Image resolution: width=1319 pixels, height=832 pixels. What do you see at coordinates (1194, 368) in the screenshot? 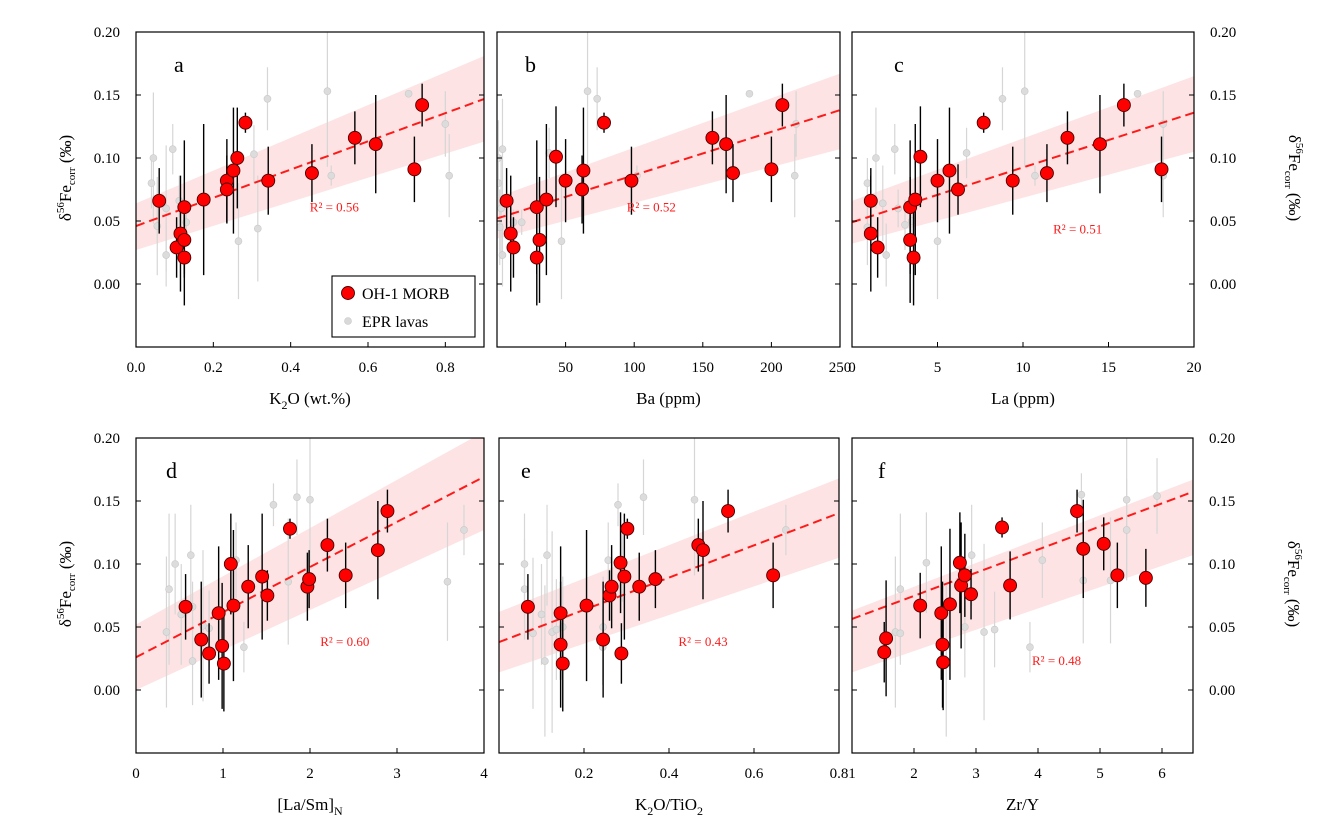
I see `x-tick-label: 20` at bounding box center [1194, 368].